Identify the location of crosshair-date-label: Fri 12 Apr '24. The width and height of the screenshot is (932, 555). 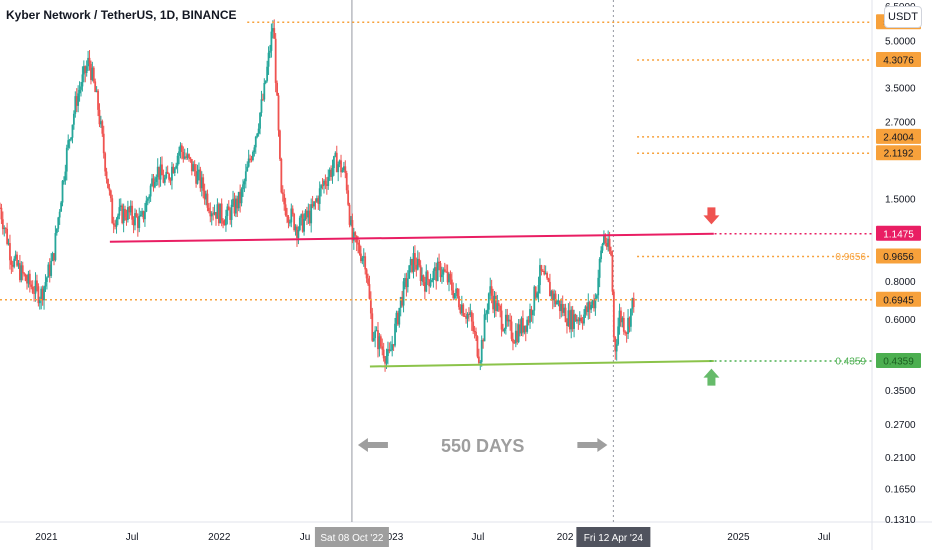
(614, 538).